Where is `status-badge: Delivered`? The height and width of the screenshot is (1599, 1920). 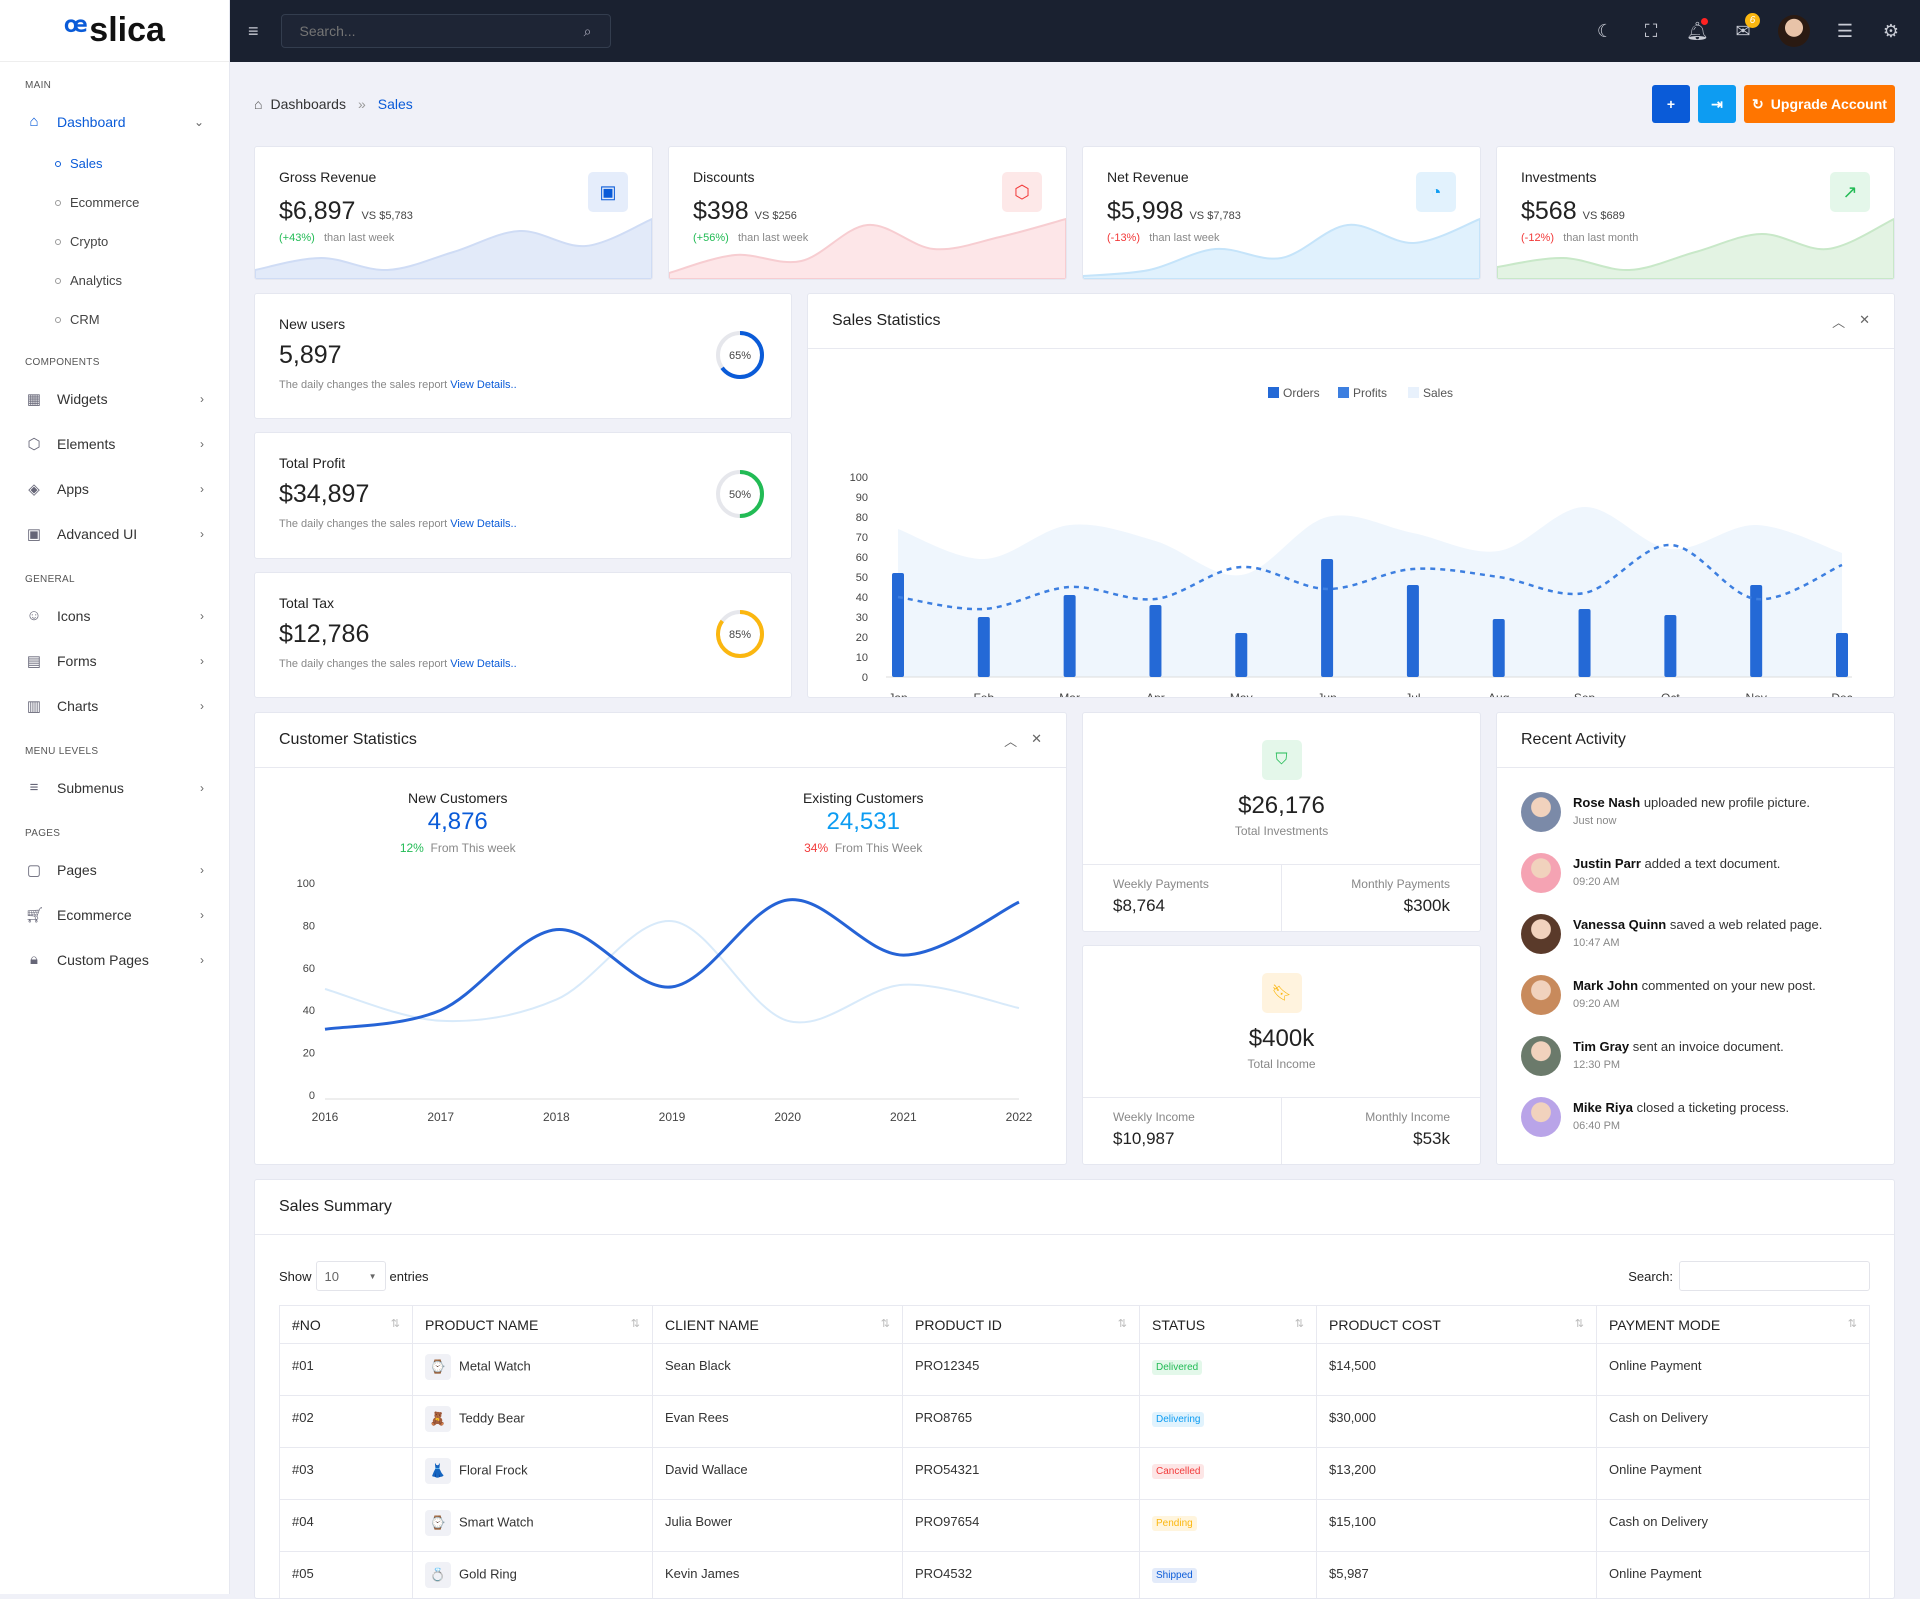 status-badge: Delivered is located at coordinates (1177, 1367).